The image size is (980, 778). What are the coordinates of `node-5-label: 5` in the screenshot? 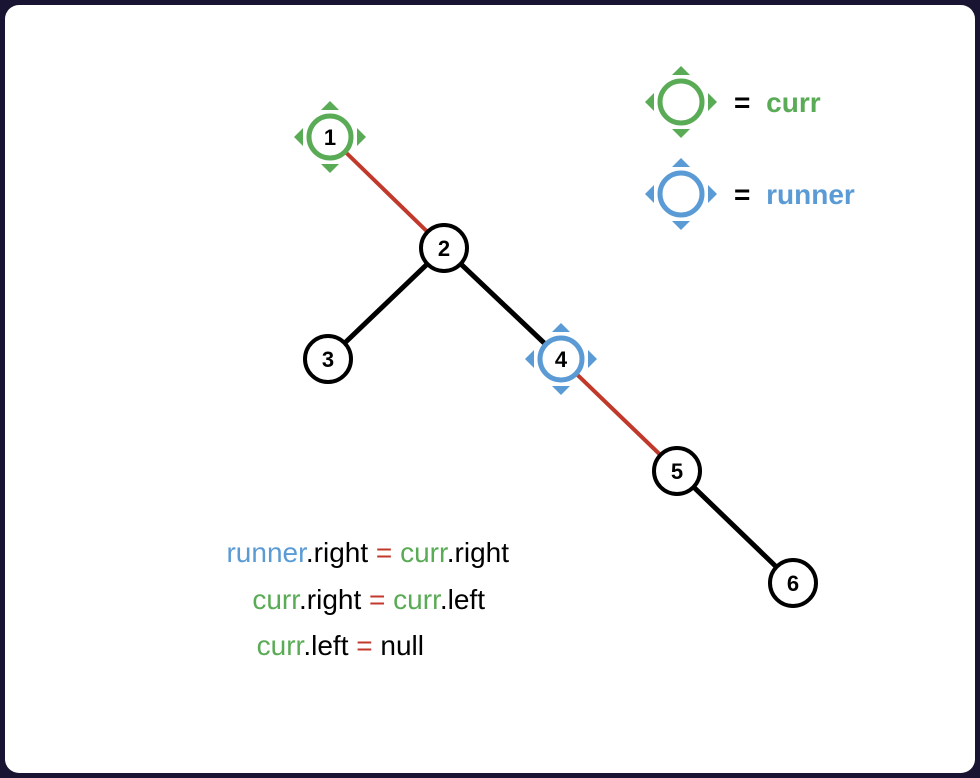 It's located at (677, 471).